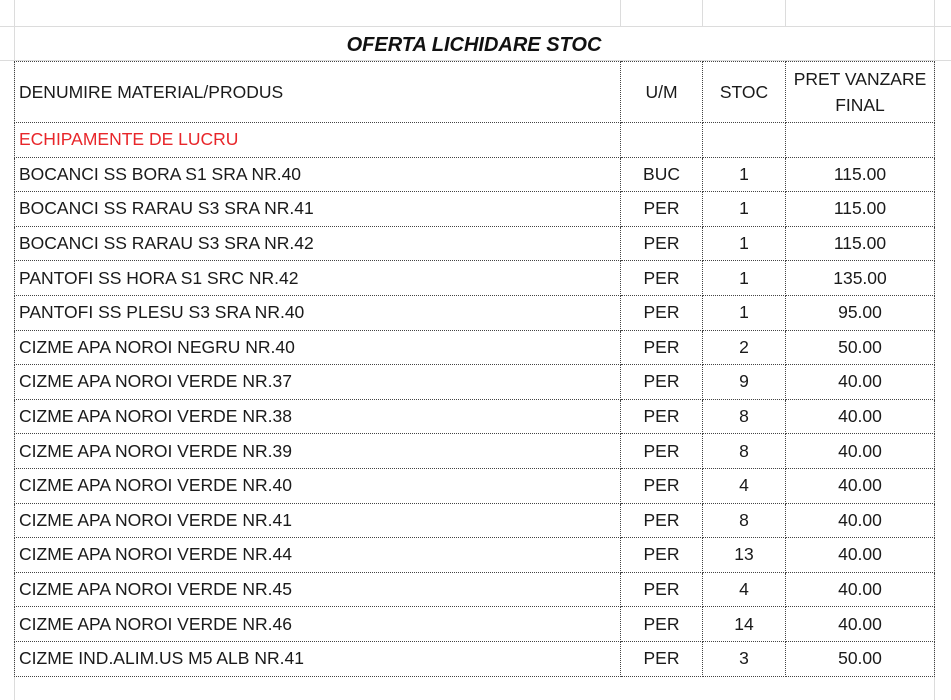 The height and width of the screenshot is (700, 951). Describe the element at coordinates (860, 105) in the screenshot. I see `header-price-line2: FINAL` at that location.